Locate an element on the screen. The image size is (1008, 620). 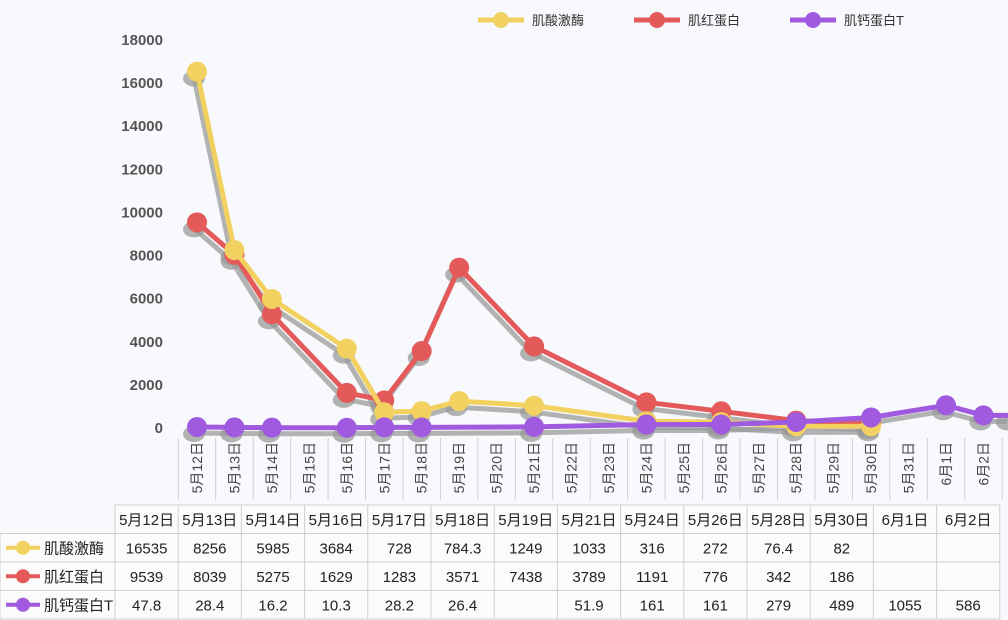
x-tick-label: 6月2日 is located at coordinates (983, 464).